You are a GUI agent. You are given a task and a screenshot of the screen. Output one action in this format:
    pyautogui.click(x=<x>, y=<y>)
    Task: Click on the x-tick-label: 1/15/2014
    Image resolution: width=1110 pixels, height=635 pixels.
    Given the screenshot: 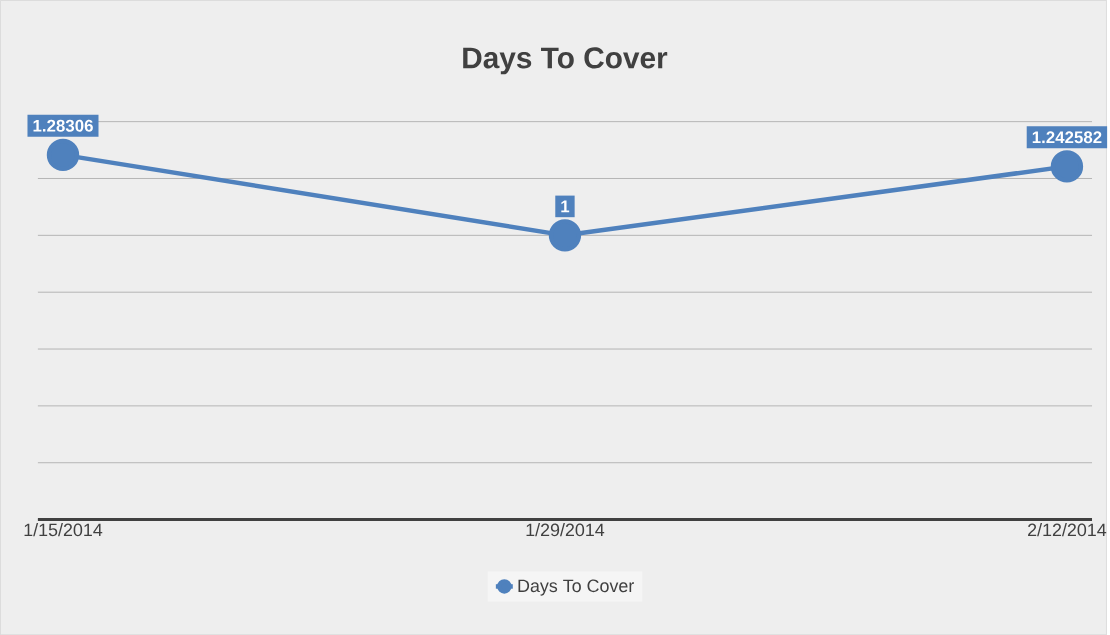 What is the action you would take?
    pyautogui.click(x=63, y=529)
    